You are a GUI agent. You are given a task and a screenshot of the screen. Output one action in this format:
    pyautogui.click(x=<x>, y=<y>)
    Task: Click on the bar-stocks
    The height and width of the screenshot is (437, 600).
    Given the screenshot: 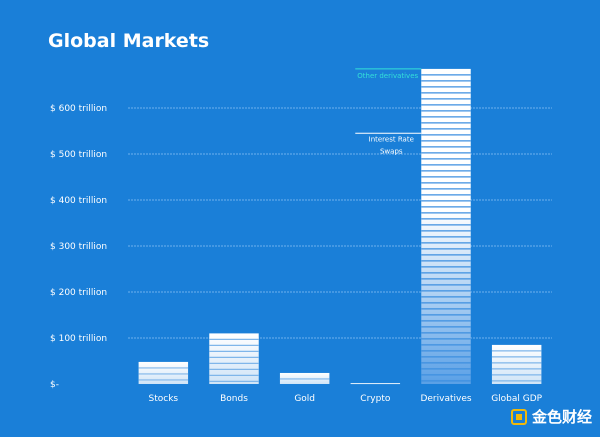 What is the action you would take?
    pyautogui.click(x=163, y=372)
    